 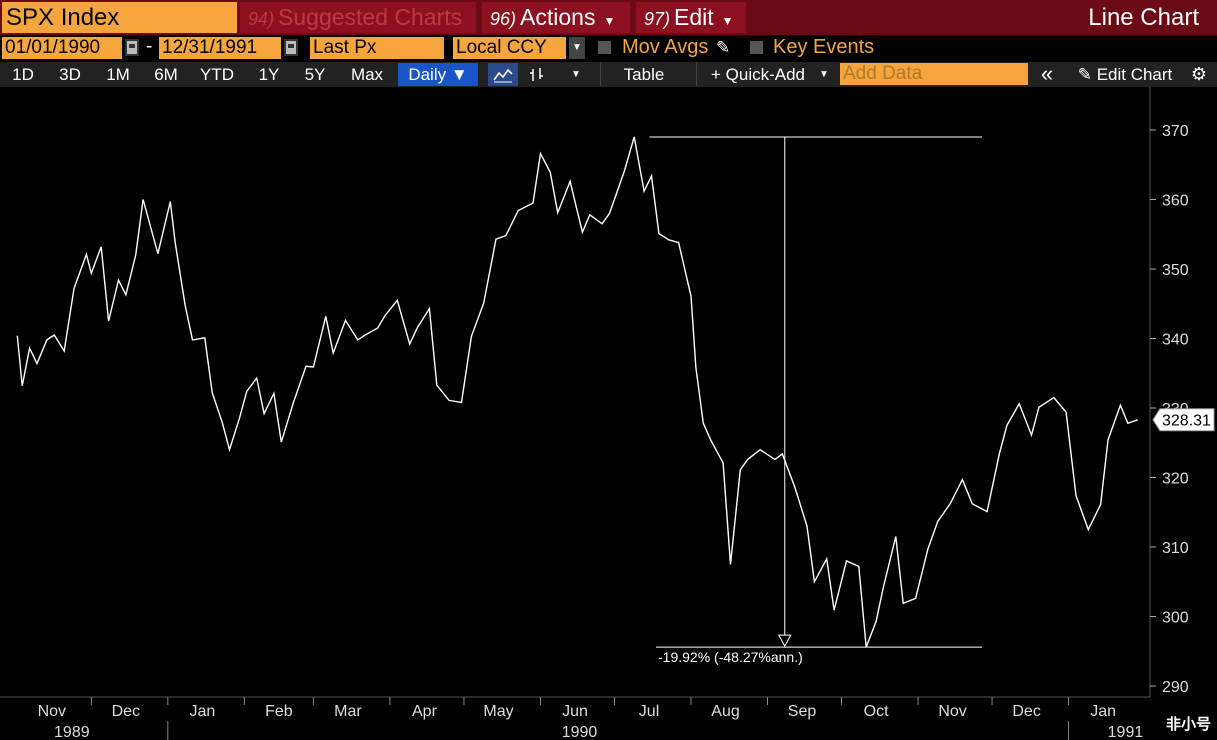 I want to click on dropdown-arrow-icon: ▼, so click(x=577, y=48).